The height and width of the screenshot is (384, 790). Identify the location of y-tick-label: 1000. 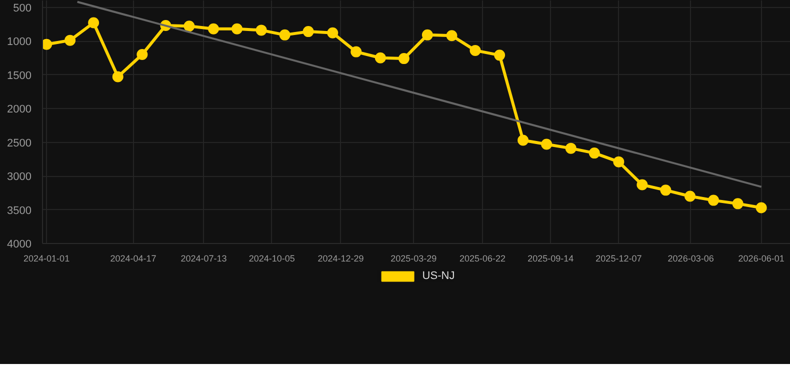
(19, 42).